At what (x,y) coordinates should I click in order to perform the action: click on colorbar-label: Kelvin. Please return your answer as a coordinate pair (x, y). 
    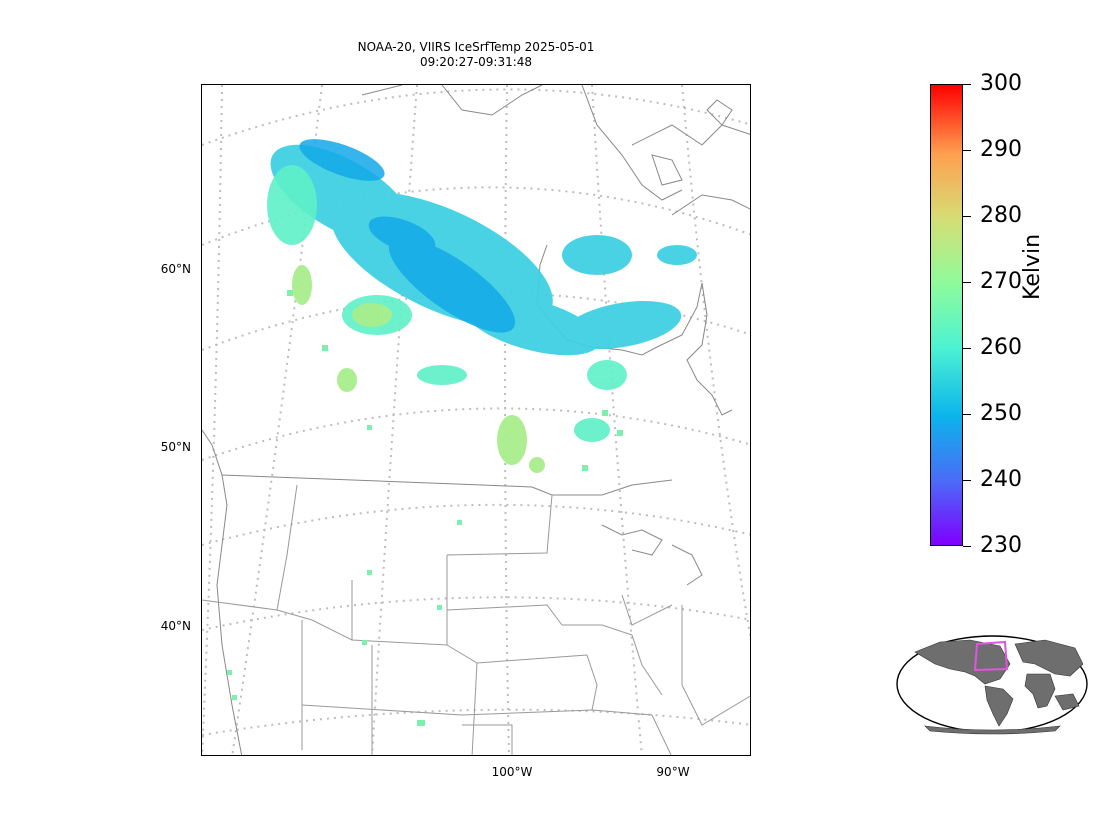
    Looking at the image, I should click on (1032, 266).